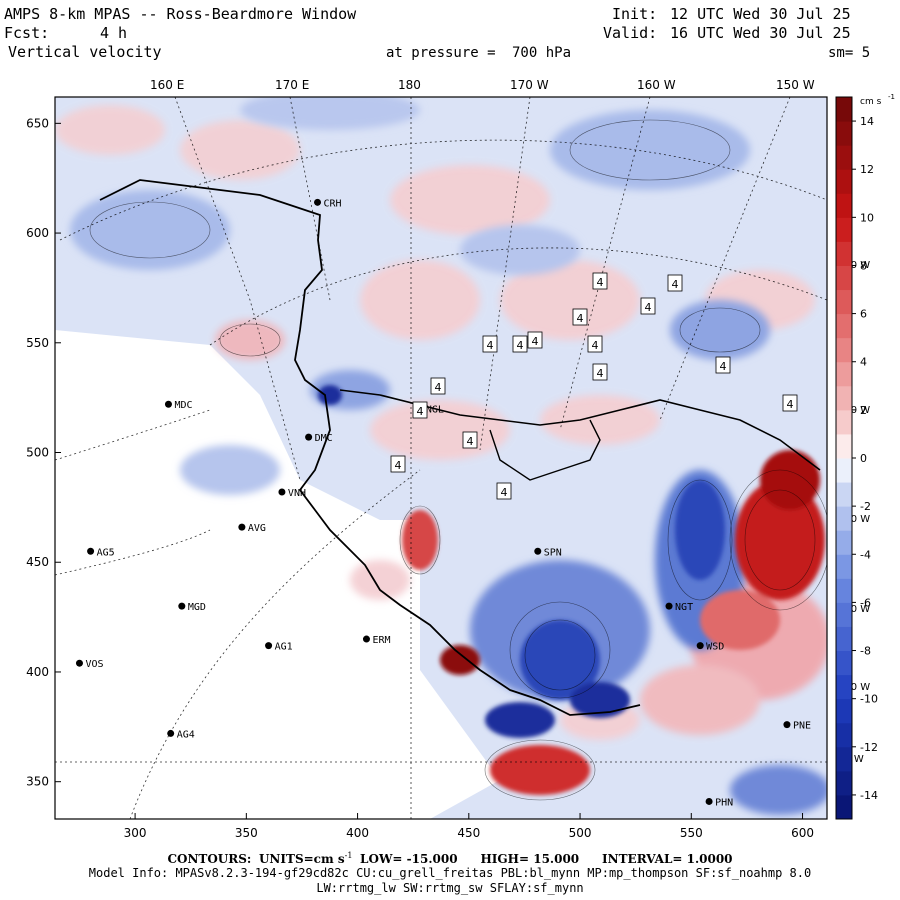  I want to click on edge-lon-label: 100 W, so click(854, 687).